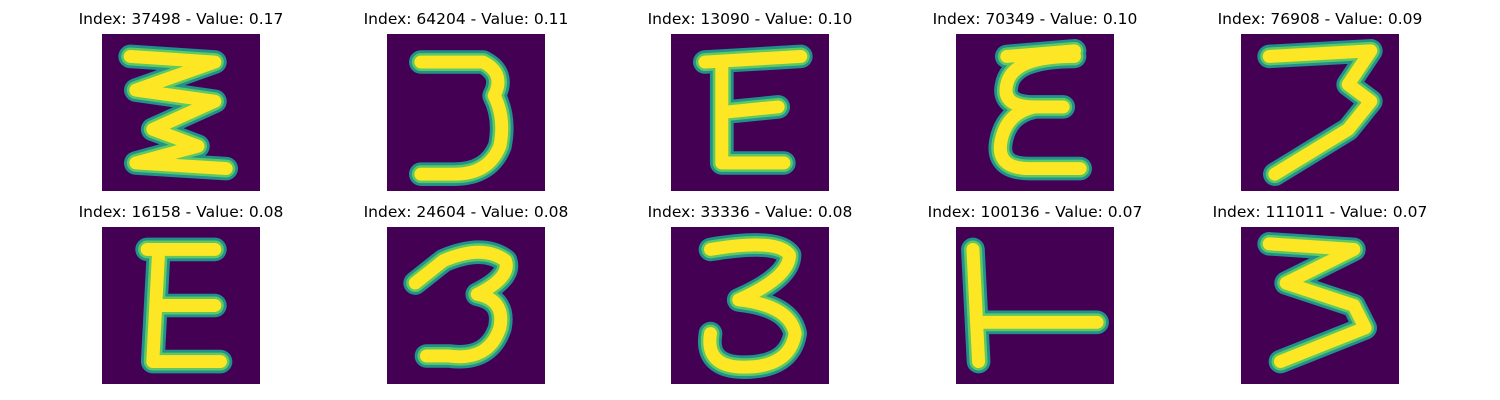 The width and height of the screenshot is (1500, 400). What do you see at coordinates (181, 19) in the screenshot?
I see `panel-title: Index: 37498 - Value: 0.17` at bounding box center [181, 19].